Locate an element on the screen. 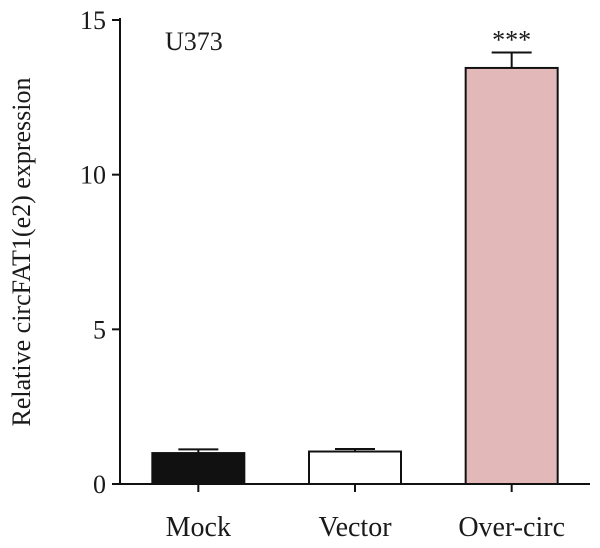 Image resolution: width=600 pixels, height=548 pixels. panel-label: U373 is located at coordinates (194, 41).